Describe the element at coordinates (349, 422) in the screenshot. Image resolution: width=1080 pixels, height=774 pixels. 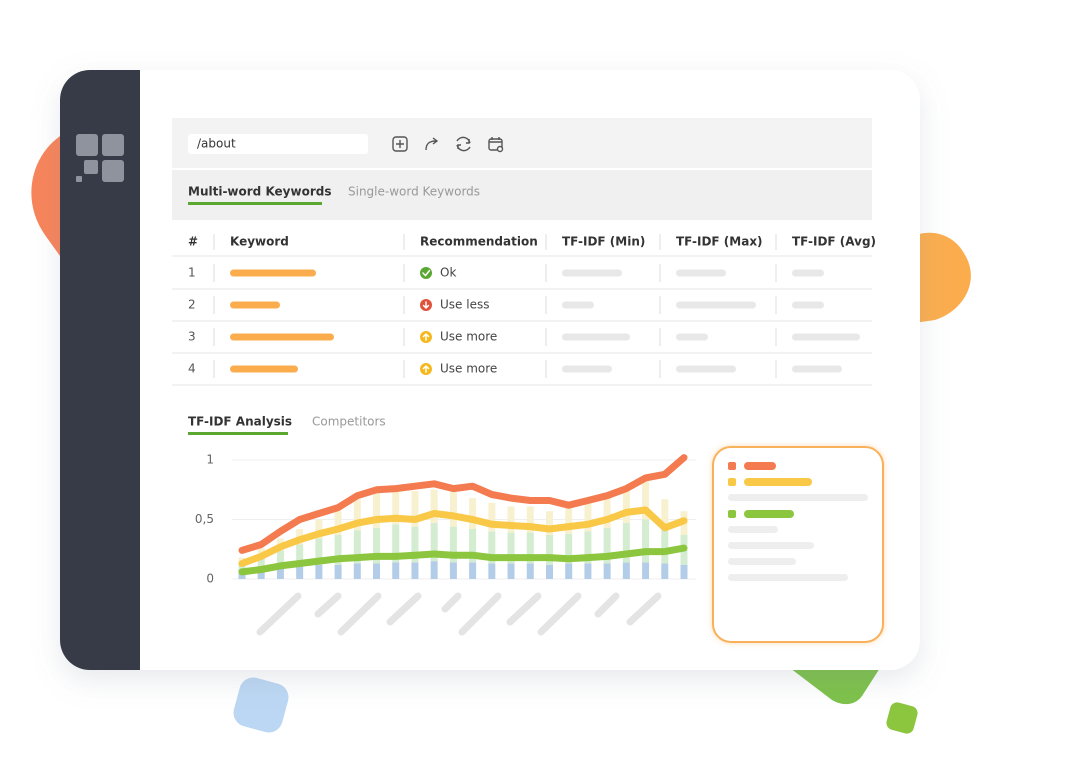
I see `tab: Competitors` at that location.